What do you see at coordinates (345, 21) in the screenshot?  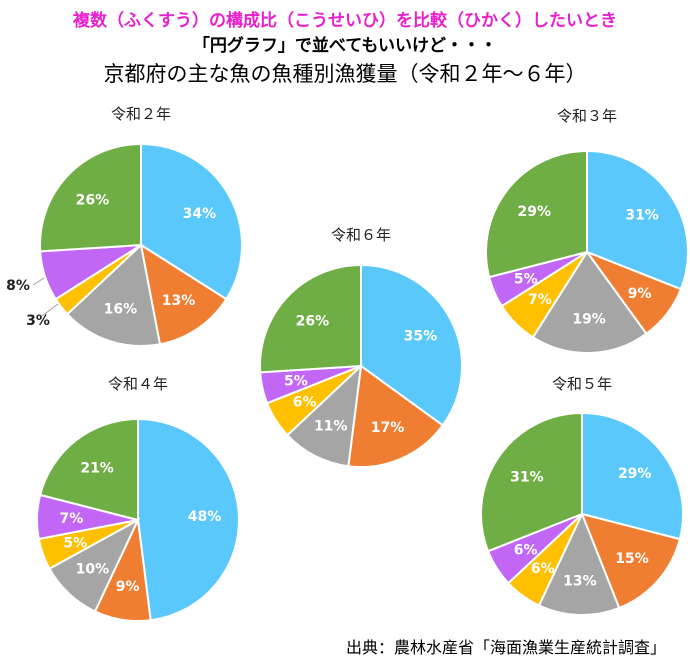 I see `header-question: 複数（ふくすう）の構成比（こうせいひ）を比較（ひかく）したいとき` at bounding box center [345, 21].